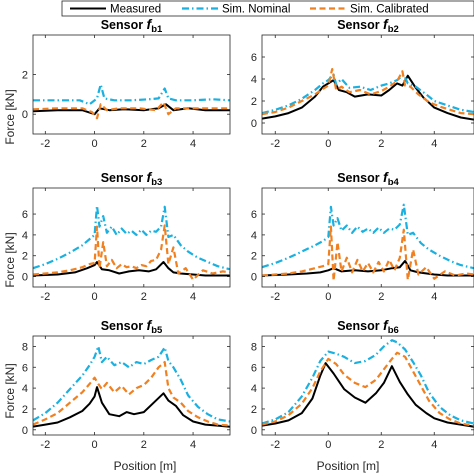 The width and height of the screenshot is (474, 474). Describe the element at coordinates (256, 10) in the screenshot. I see `legend-label-sim-nominal: Sim. Nominal` at that location.